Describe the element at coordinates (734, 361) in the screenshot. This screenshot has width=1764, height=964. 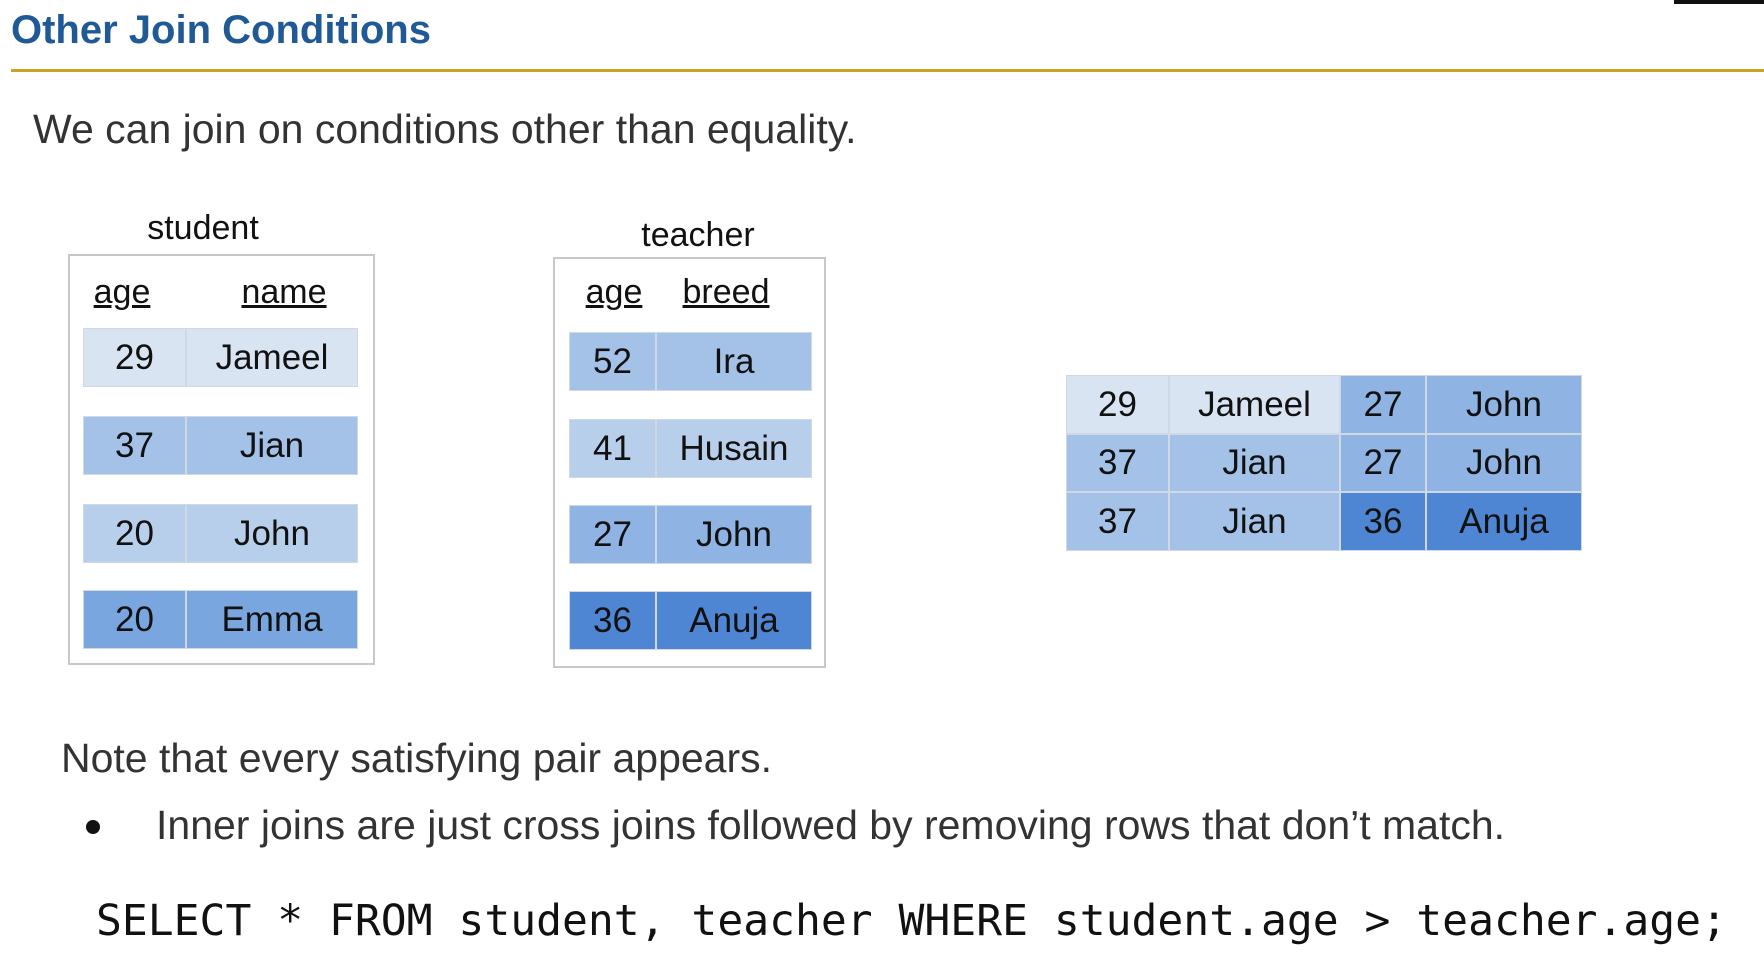
I see `teacher-cell-breed: Ira` at that location.